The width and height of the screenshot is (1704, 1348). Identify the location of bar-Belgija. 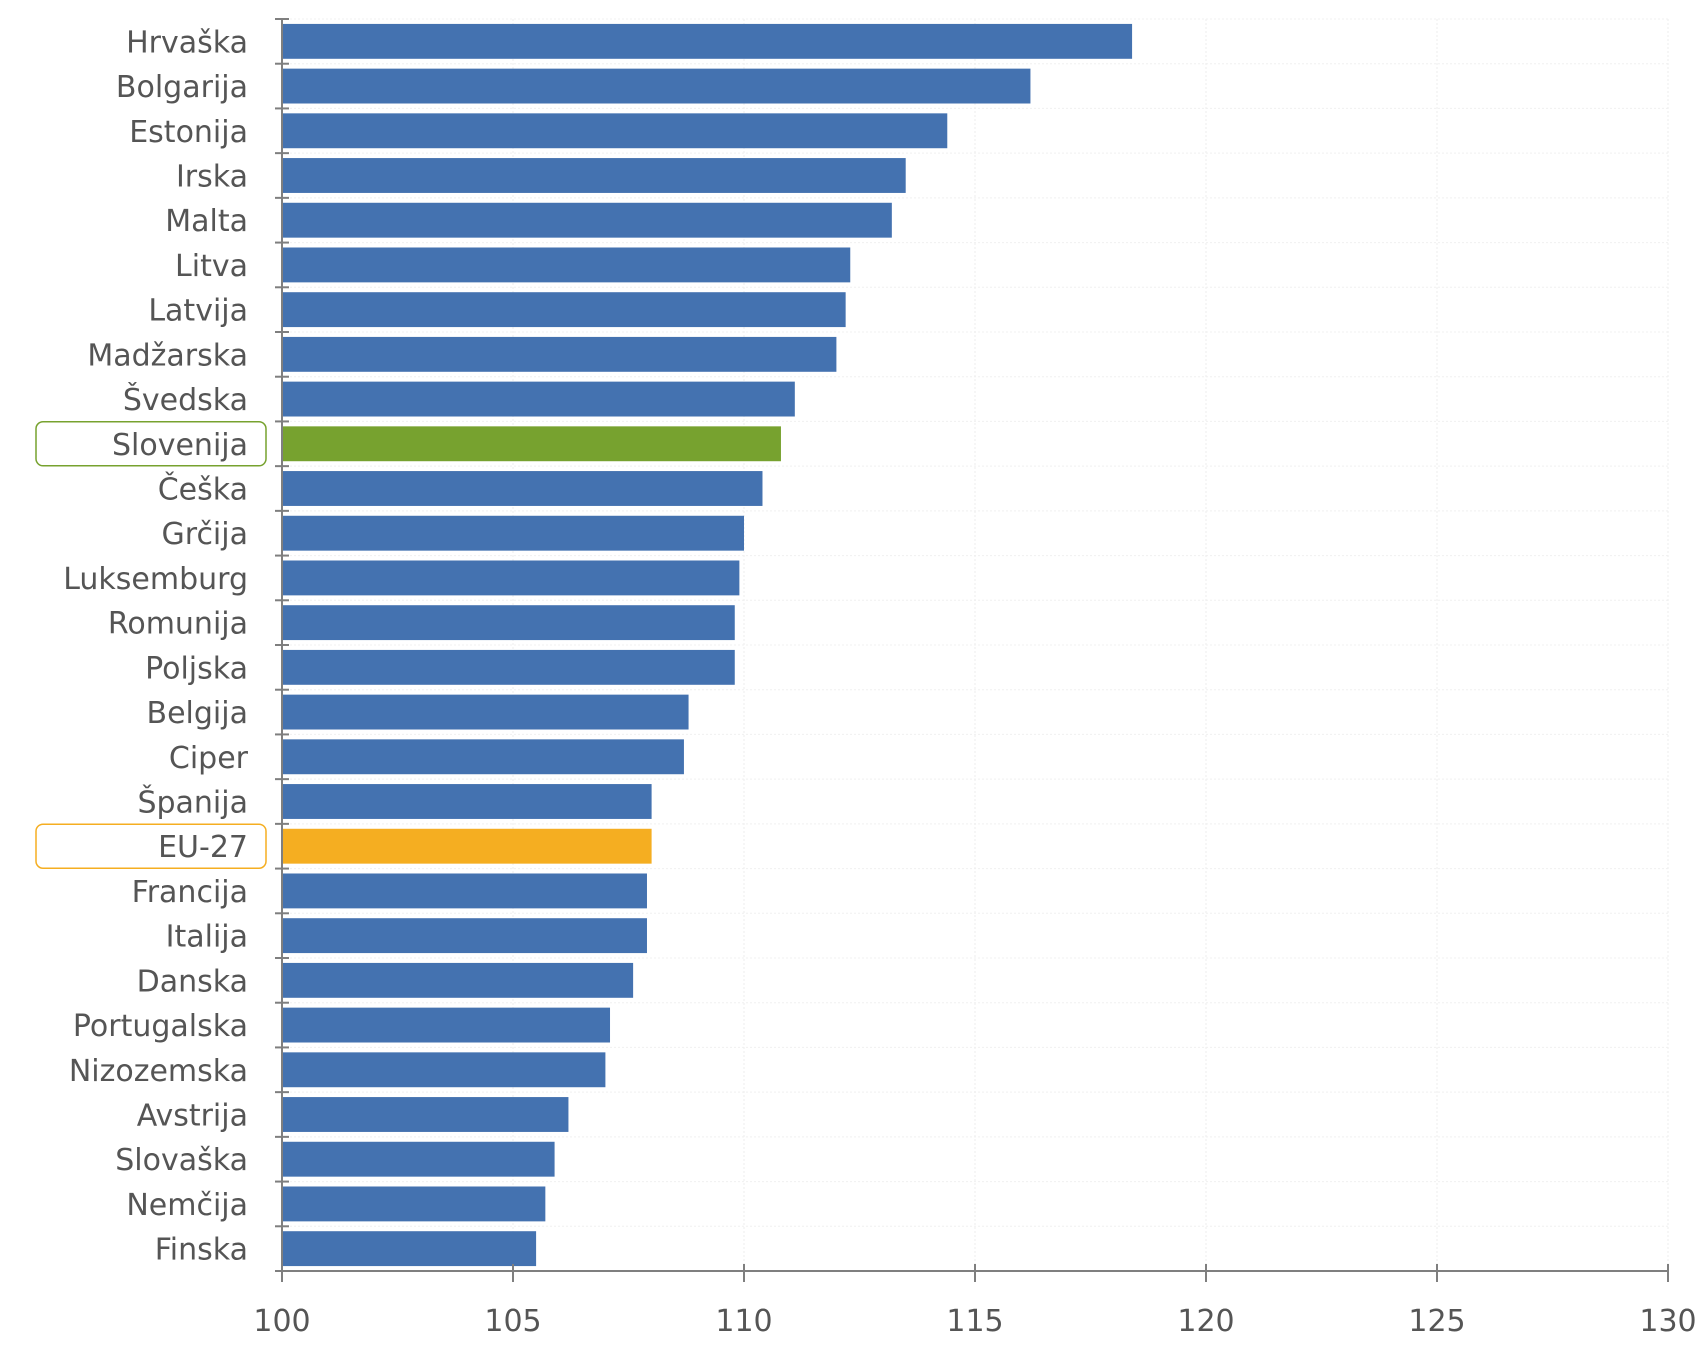
(485, 712).